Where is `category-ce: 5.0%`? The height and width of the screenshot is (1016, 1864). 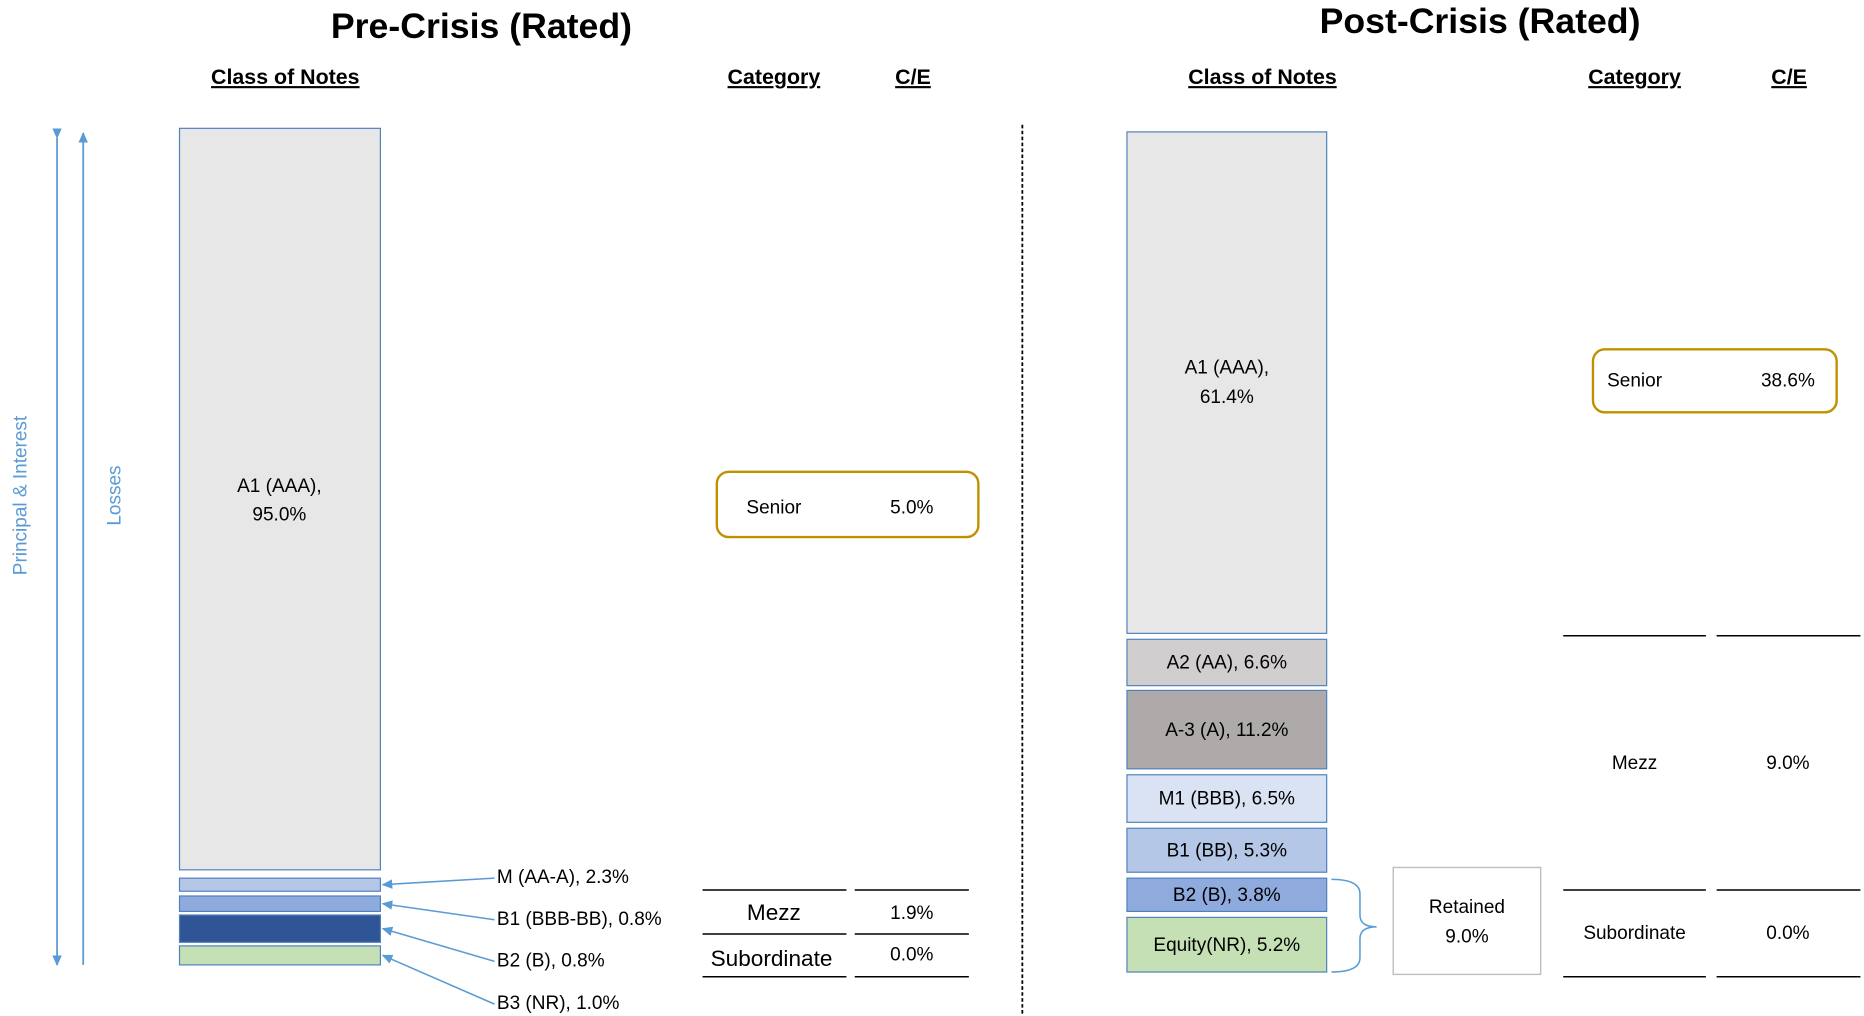 category-ce: 5.0% is located at coordinates (911, 508).